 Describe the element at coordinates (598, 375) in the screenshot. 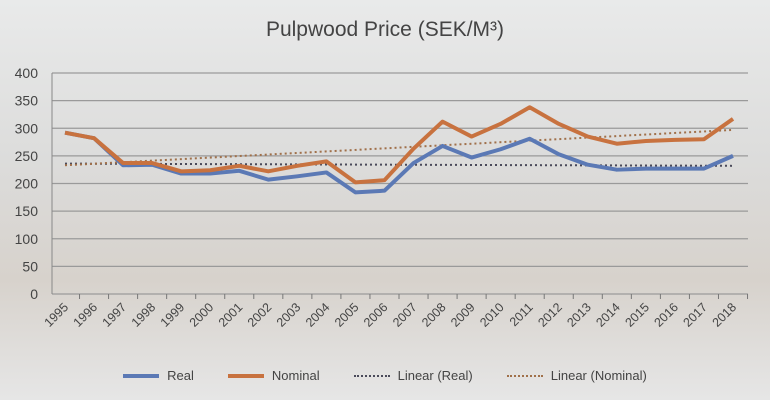

I see `legend-label: Linear (Nominal)` at that location.